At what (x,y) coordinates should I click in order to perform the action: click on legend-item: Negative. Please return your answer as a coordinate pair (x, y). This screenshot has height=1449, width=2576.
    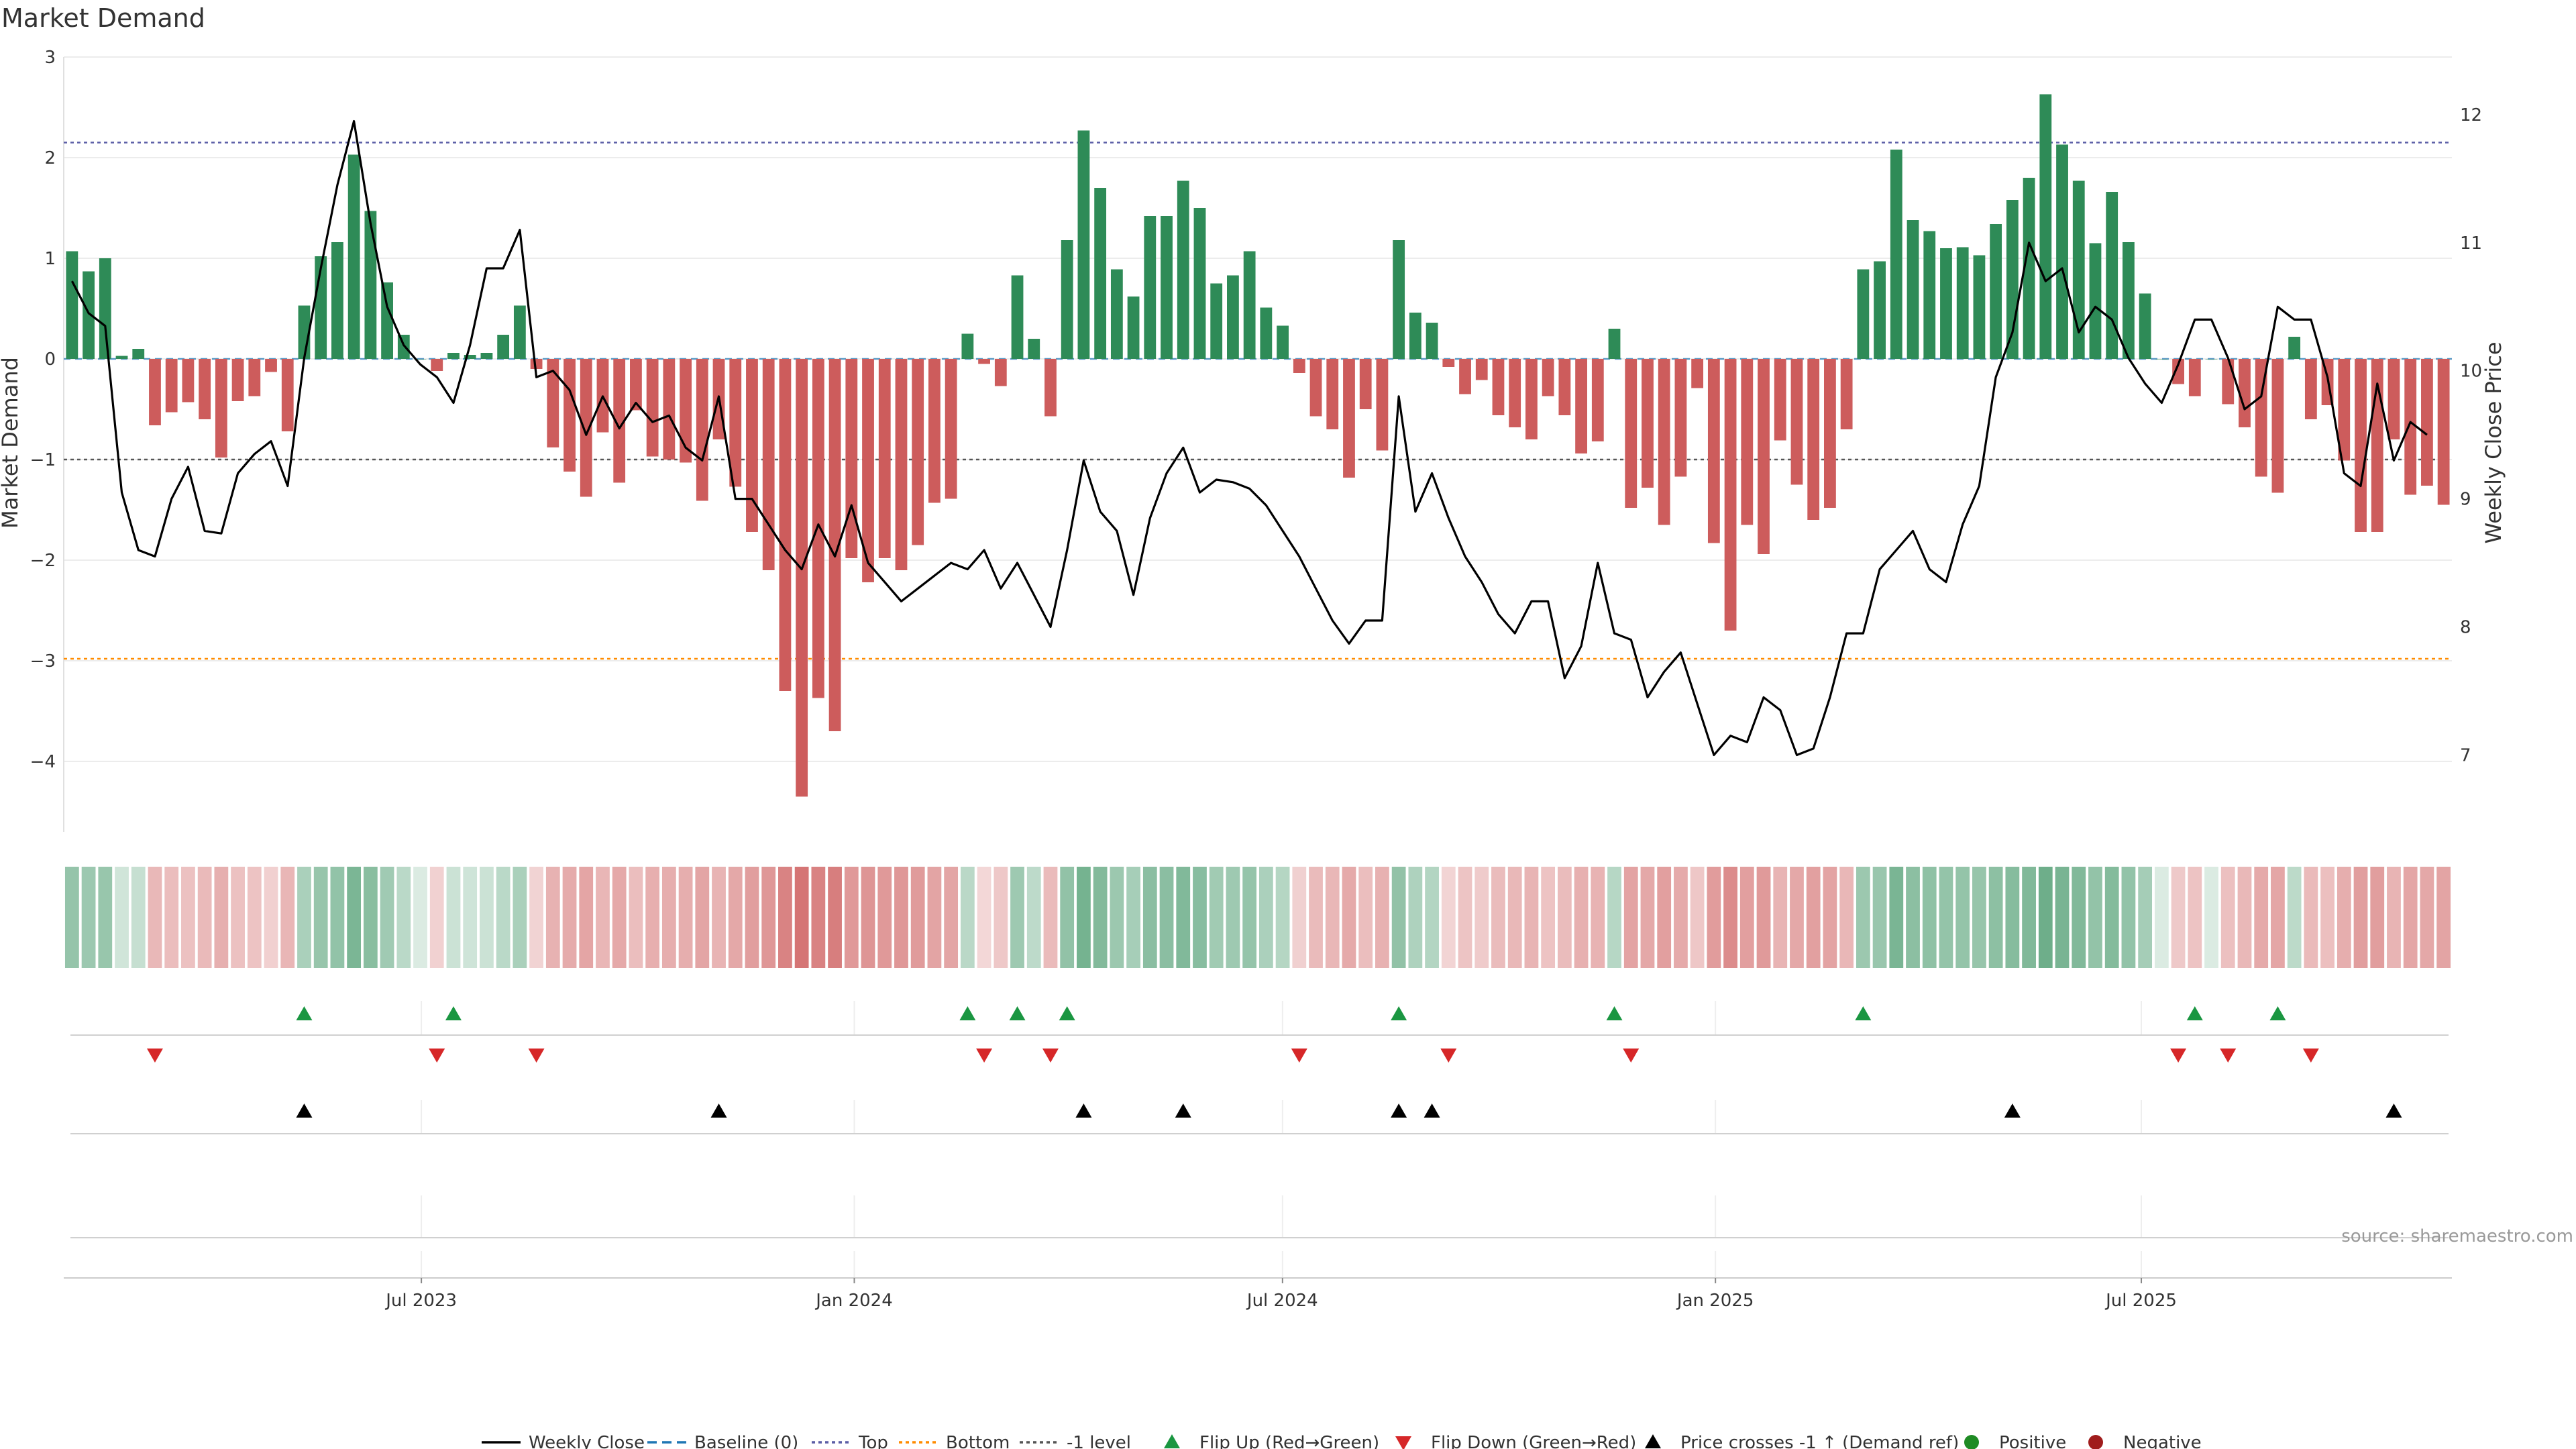
    Looking at the image, I should click on (2145, 1441).